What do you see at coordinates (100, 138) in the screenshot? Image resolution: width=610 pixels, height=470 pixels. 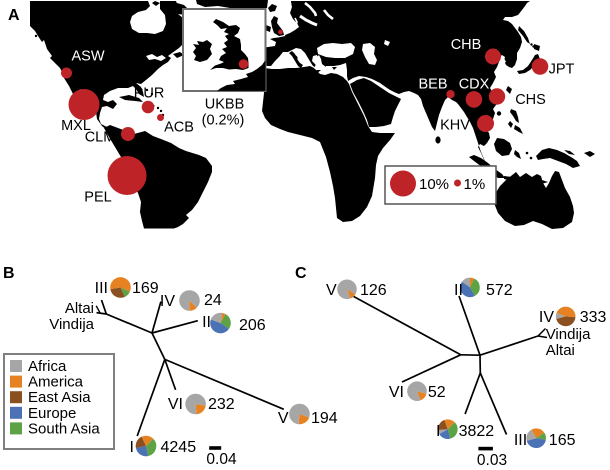 I see `svg-text: CLM` at bounding box center [100, 138].